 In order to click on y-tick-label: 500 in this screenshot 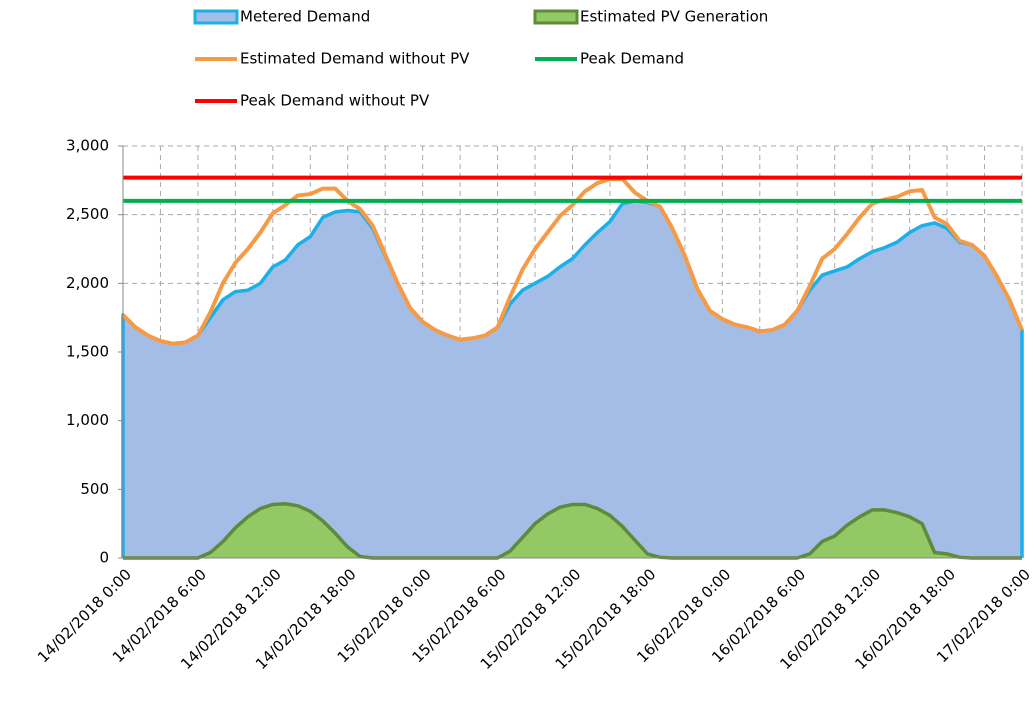, I will do `click(94, 489)`.